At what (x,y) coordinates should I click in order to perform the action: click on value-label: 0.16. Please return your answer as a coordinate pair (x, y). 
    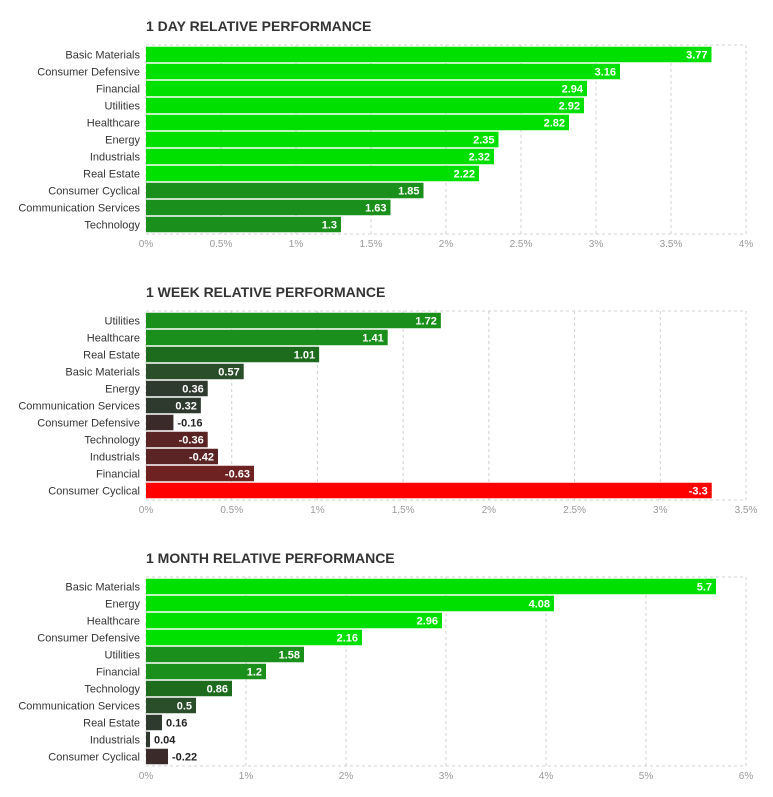
    Looking at the image, I should click on (176, 724).